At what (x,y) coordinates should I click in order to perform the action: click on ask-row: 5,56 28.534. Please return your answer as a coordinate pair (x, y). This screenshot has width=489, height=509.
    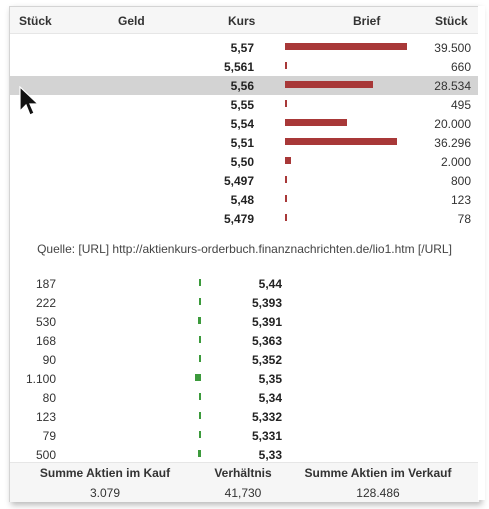
    Looking at the image, I should click on (244, 85).